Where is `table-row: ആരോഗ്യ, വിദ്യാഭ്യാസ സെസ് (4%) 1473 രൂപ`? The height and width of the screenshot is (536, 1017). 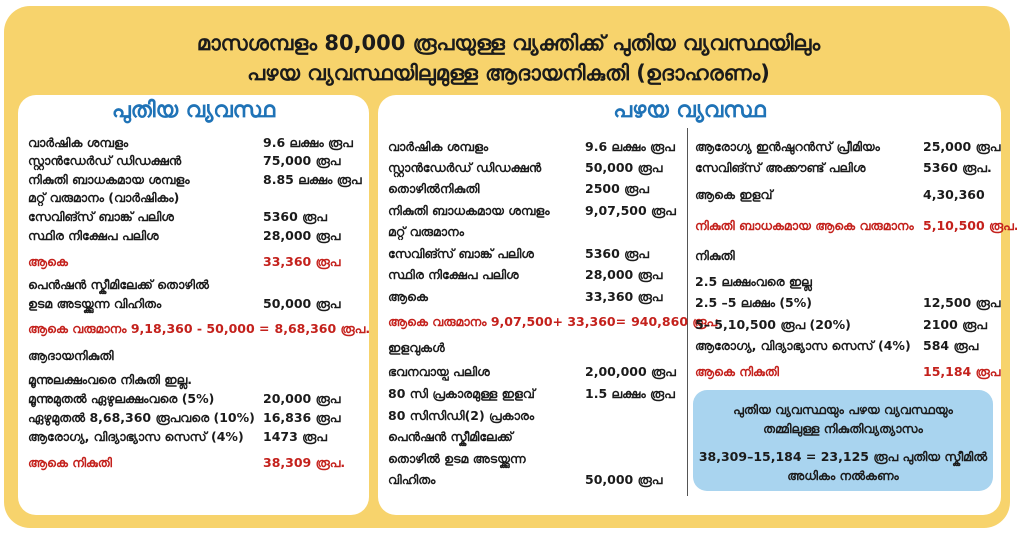 table-row: ആരോഗ്യ, വിദ്യാഭ്യാസ സെസ് (4%) 1473 രൂപ is located at coordinates (177, 437).